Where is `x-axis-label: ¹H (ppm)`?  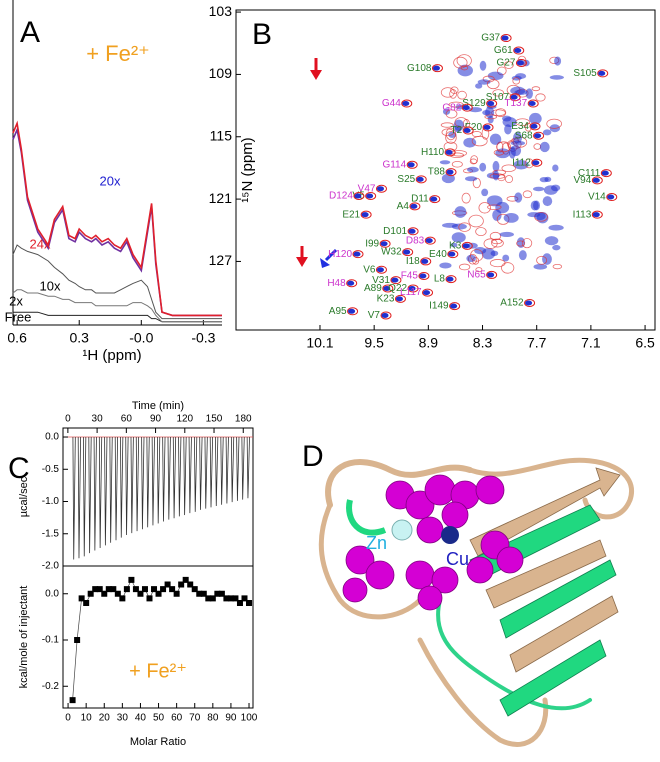
x-axis-label: ¹H (ppm) is located at coordinates (111, 355).